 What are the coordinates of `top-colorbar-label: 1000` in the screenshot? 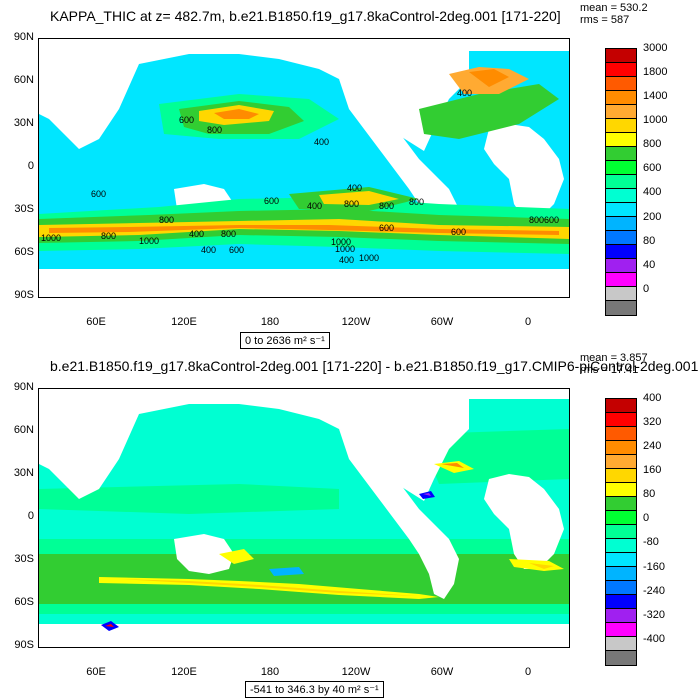 It's located at (655, 120).